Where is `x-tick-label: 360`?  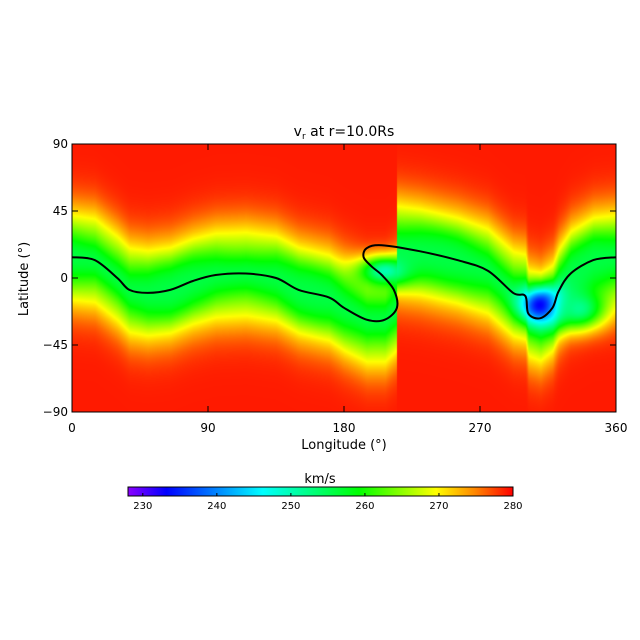 x-tick-label: 360 is located at coordinates (616, 428).